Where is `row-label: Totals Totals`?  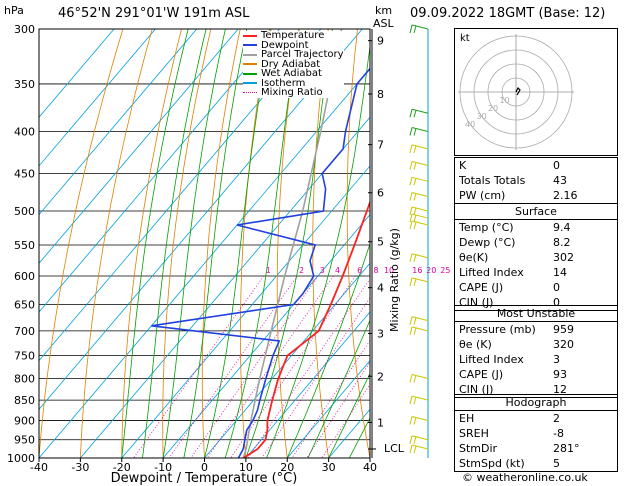
row-label: Totals Totals is located at coordinates (492, 180).